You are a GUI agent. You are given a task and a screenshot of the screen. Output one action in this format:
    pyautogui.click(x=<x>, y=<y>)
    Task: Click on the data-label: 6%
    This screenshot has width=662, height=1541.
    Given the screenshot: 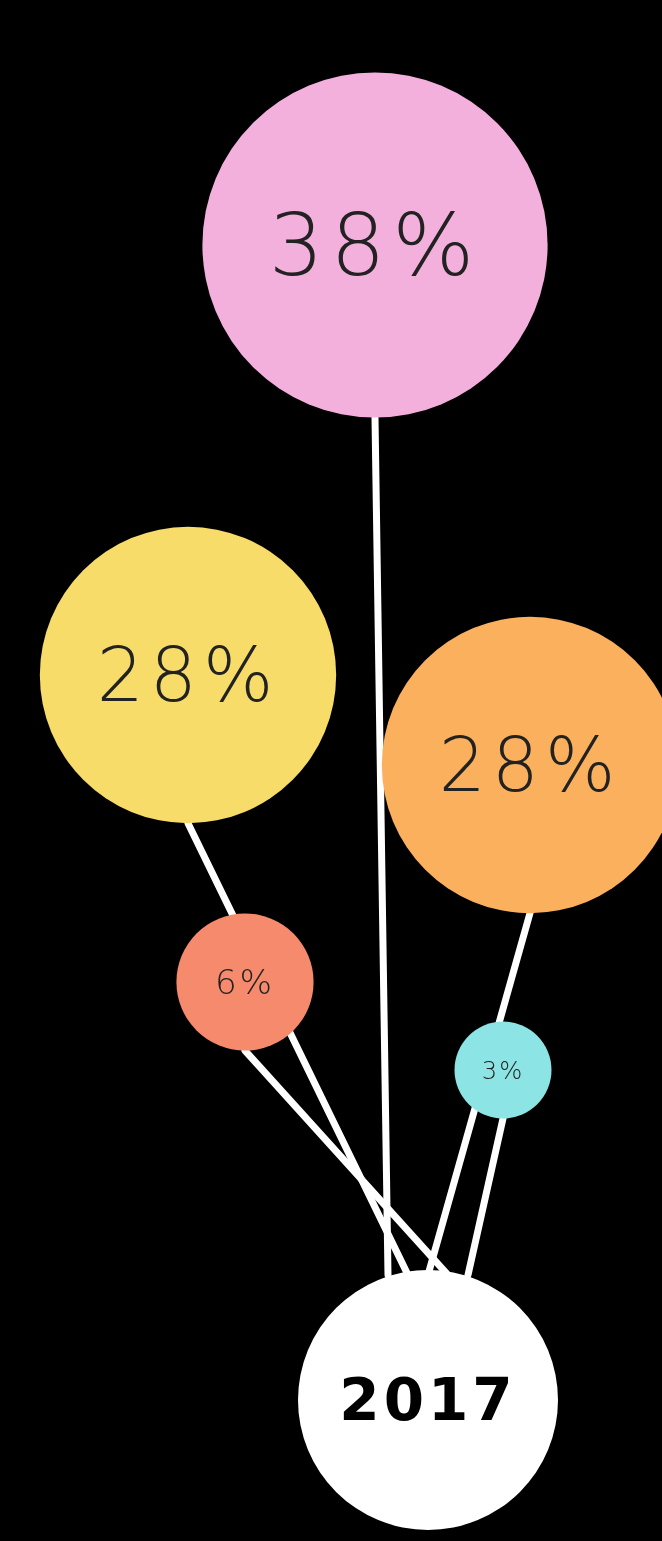 What is the action you would take?
    pyautogui.click(x=245, y=982)
    